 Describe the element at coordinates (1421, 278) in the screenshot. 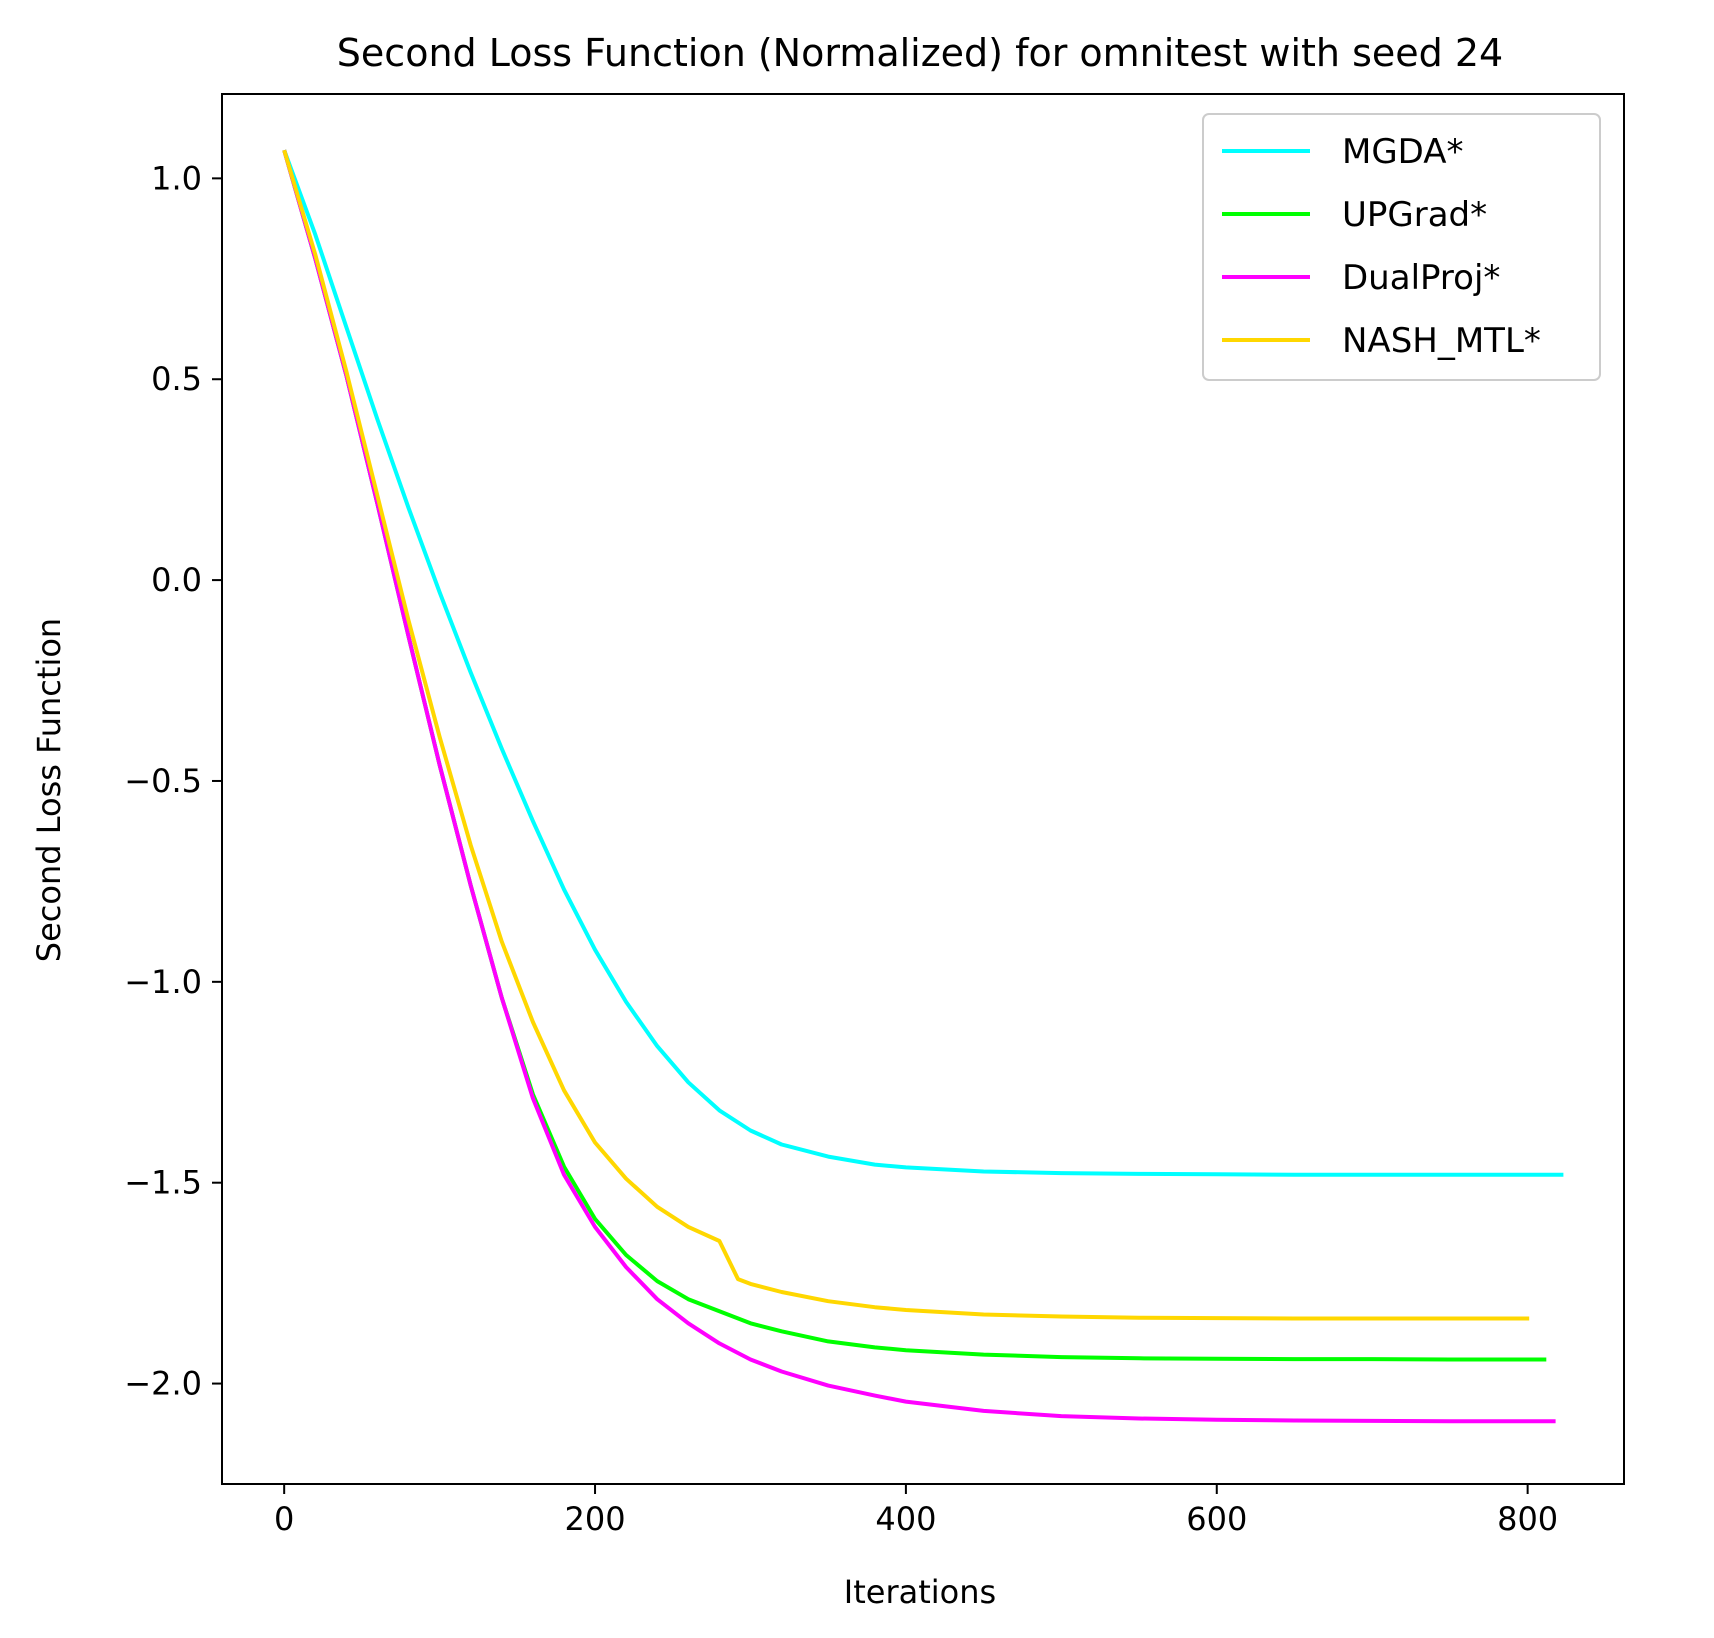

I see `legend-label-dualproj: DualProj*` at that location.